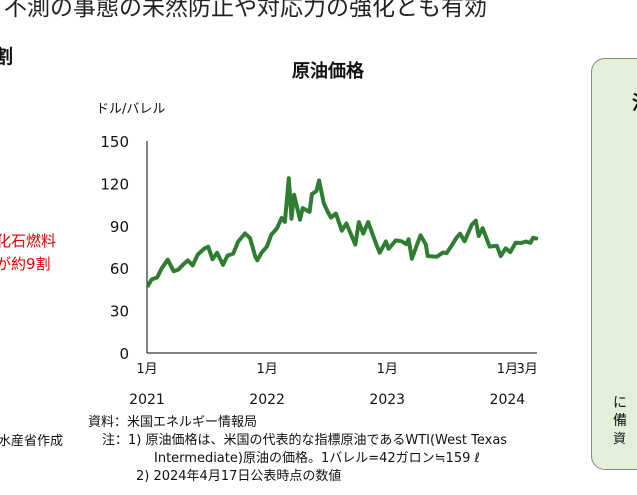 This screenshot has width=637, height=495. I want to click on chart-title: 原油価格, so click(328, 71).